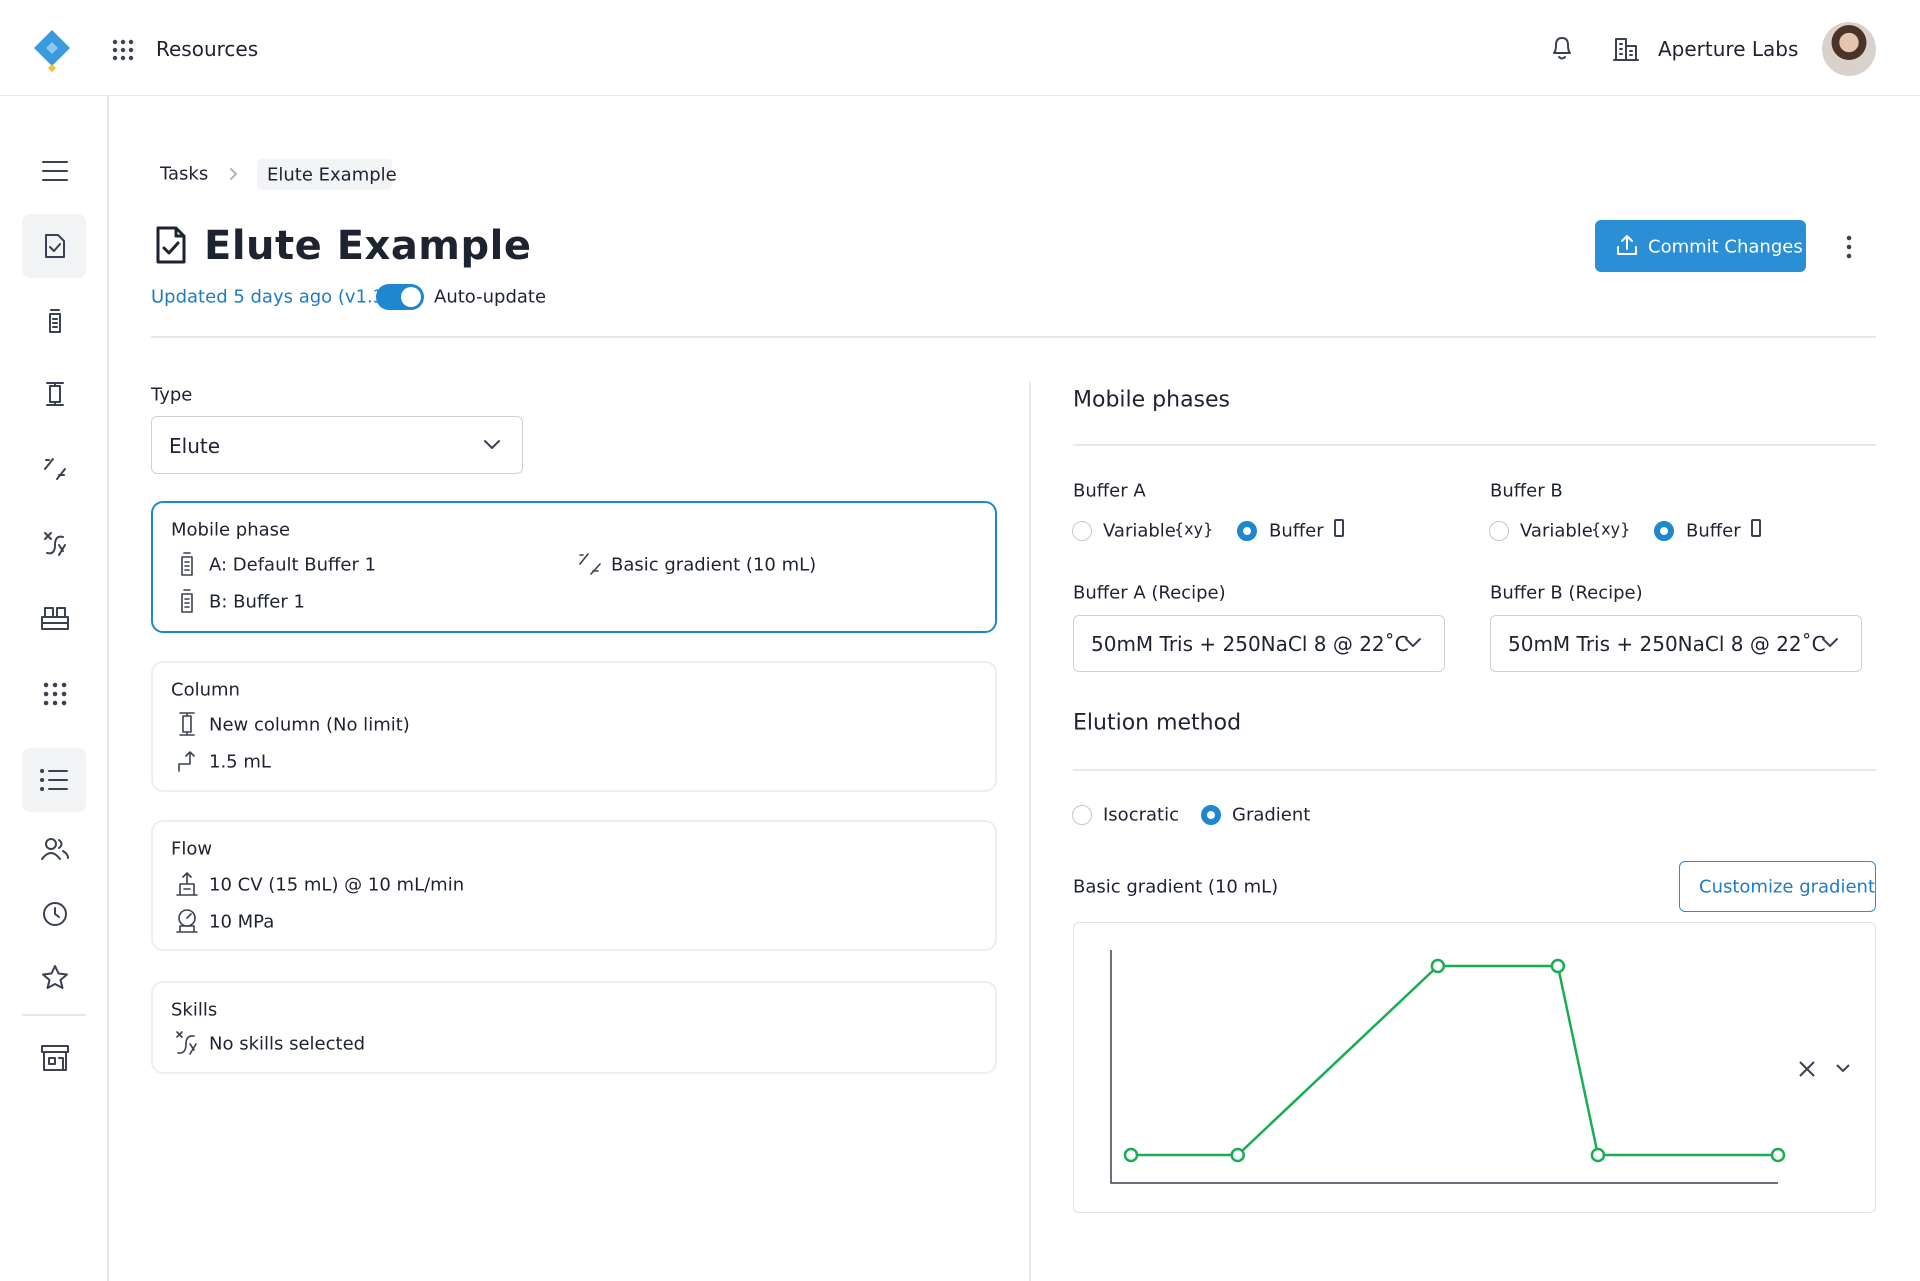 The height and width of the screenshot is (1281, 1920). What do you see at coordinates (1030, 831) in the screenshot?
I see `column-divider` at bounding box center [1030, 831].